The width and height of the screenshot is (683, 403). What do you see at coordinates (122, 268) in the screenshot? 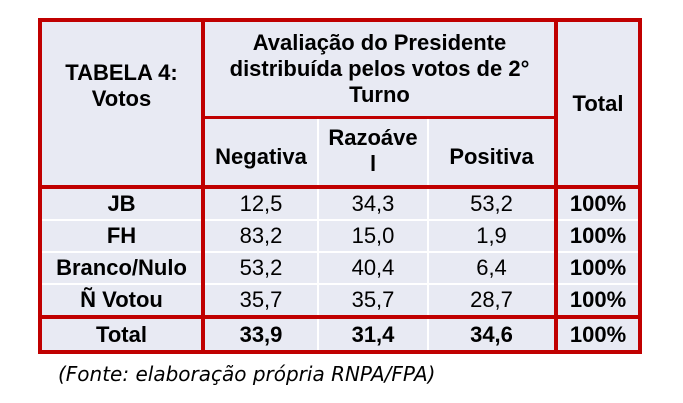
I see `row-label: Branco/Nulo` at bounding box center [122, 268].